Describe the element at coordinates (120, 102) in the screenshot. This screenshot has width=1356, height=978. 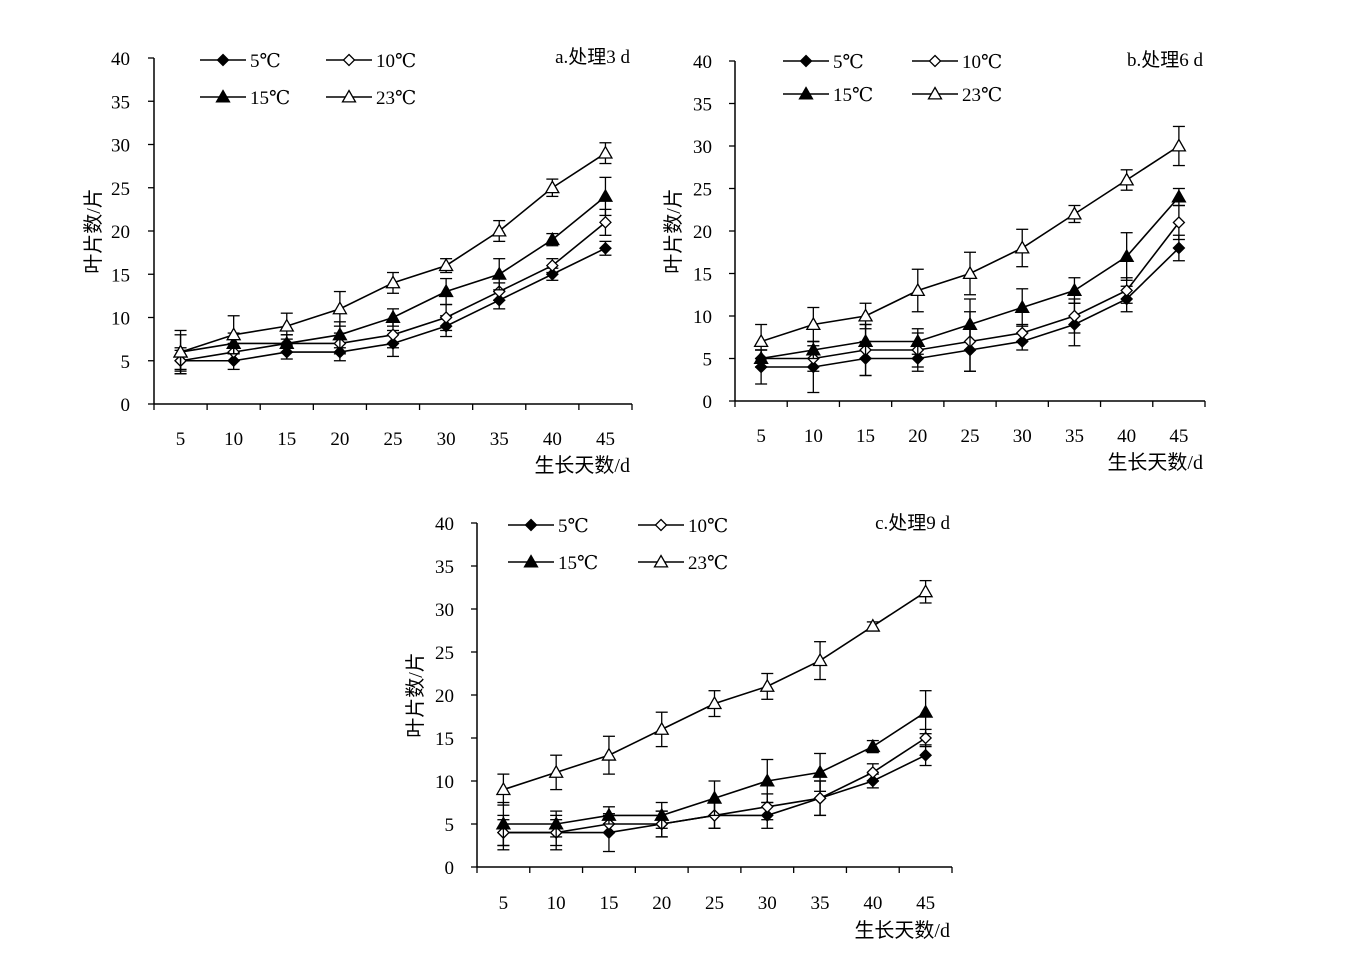
I see `y-tick-label: 35` at that location.